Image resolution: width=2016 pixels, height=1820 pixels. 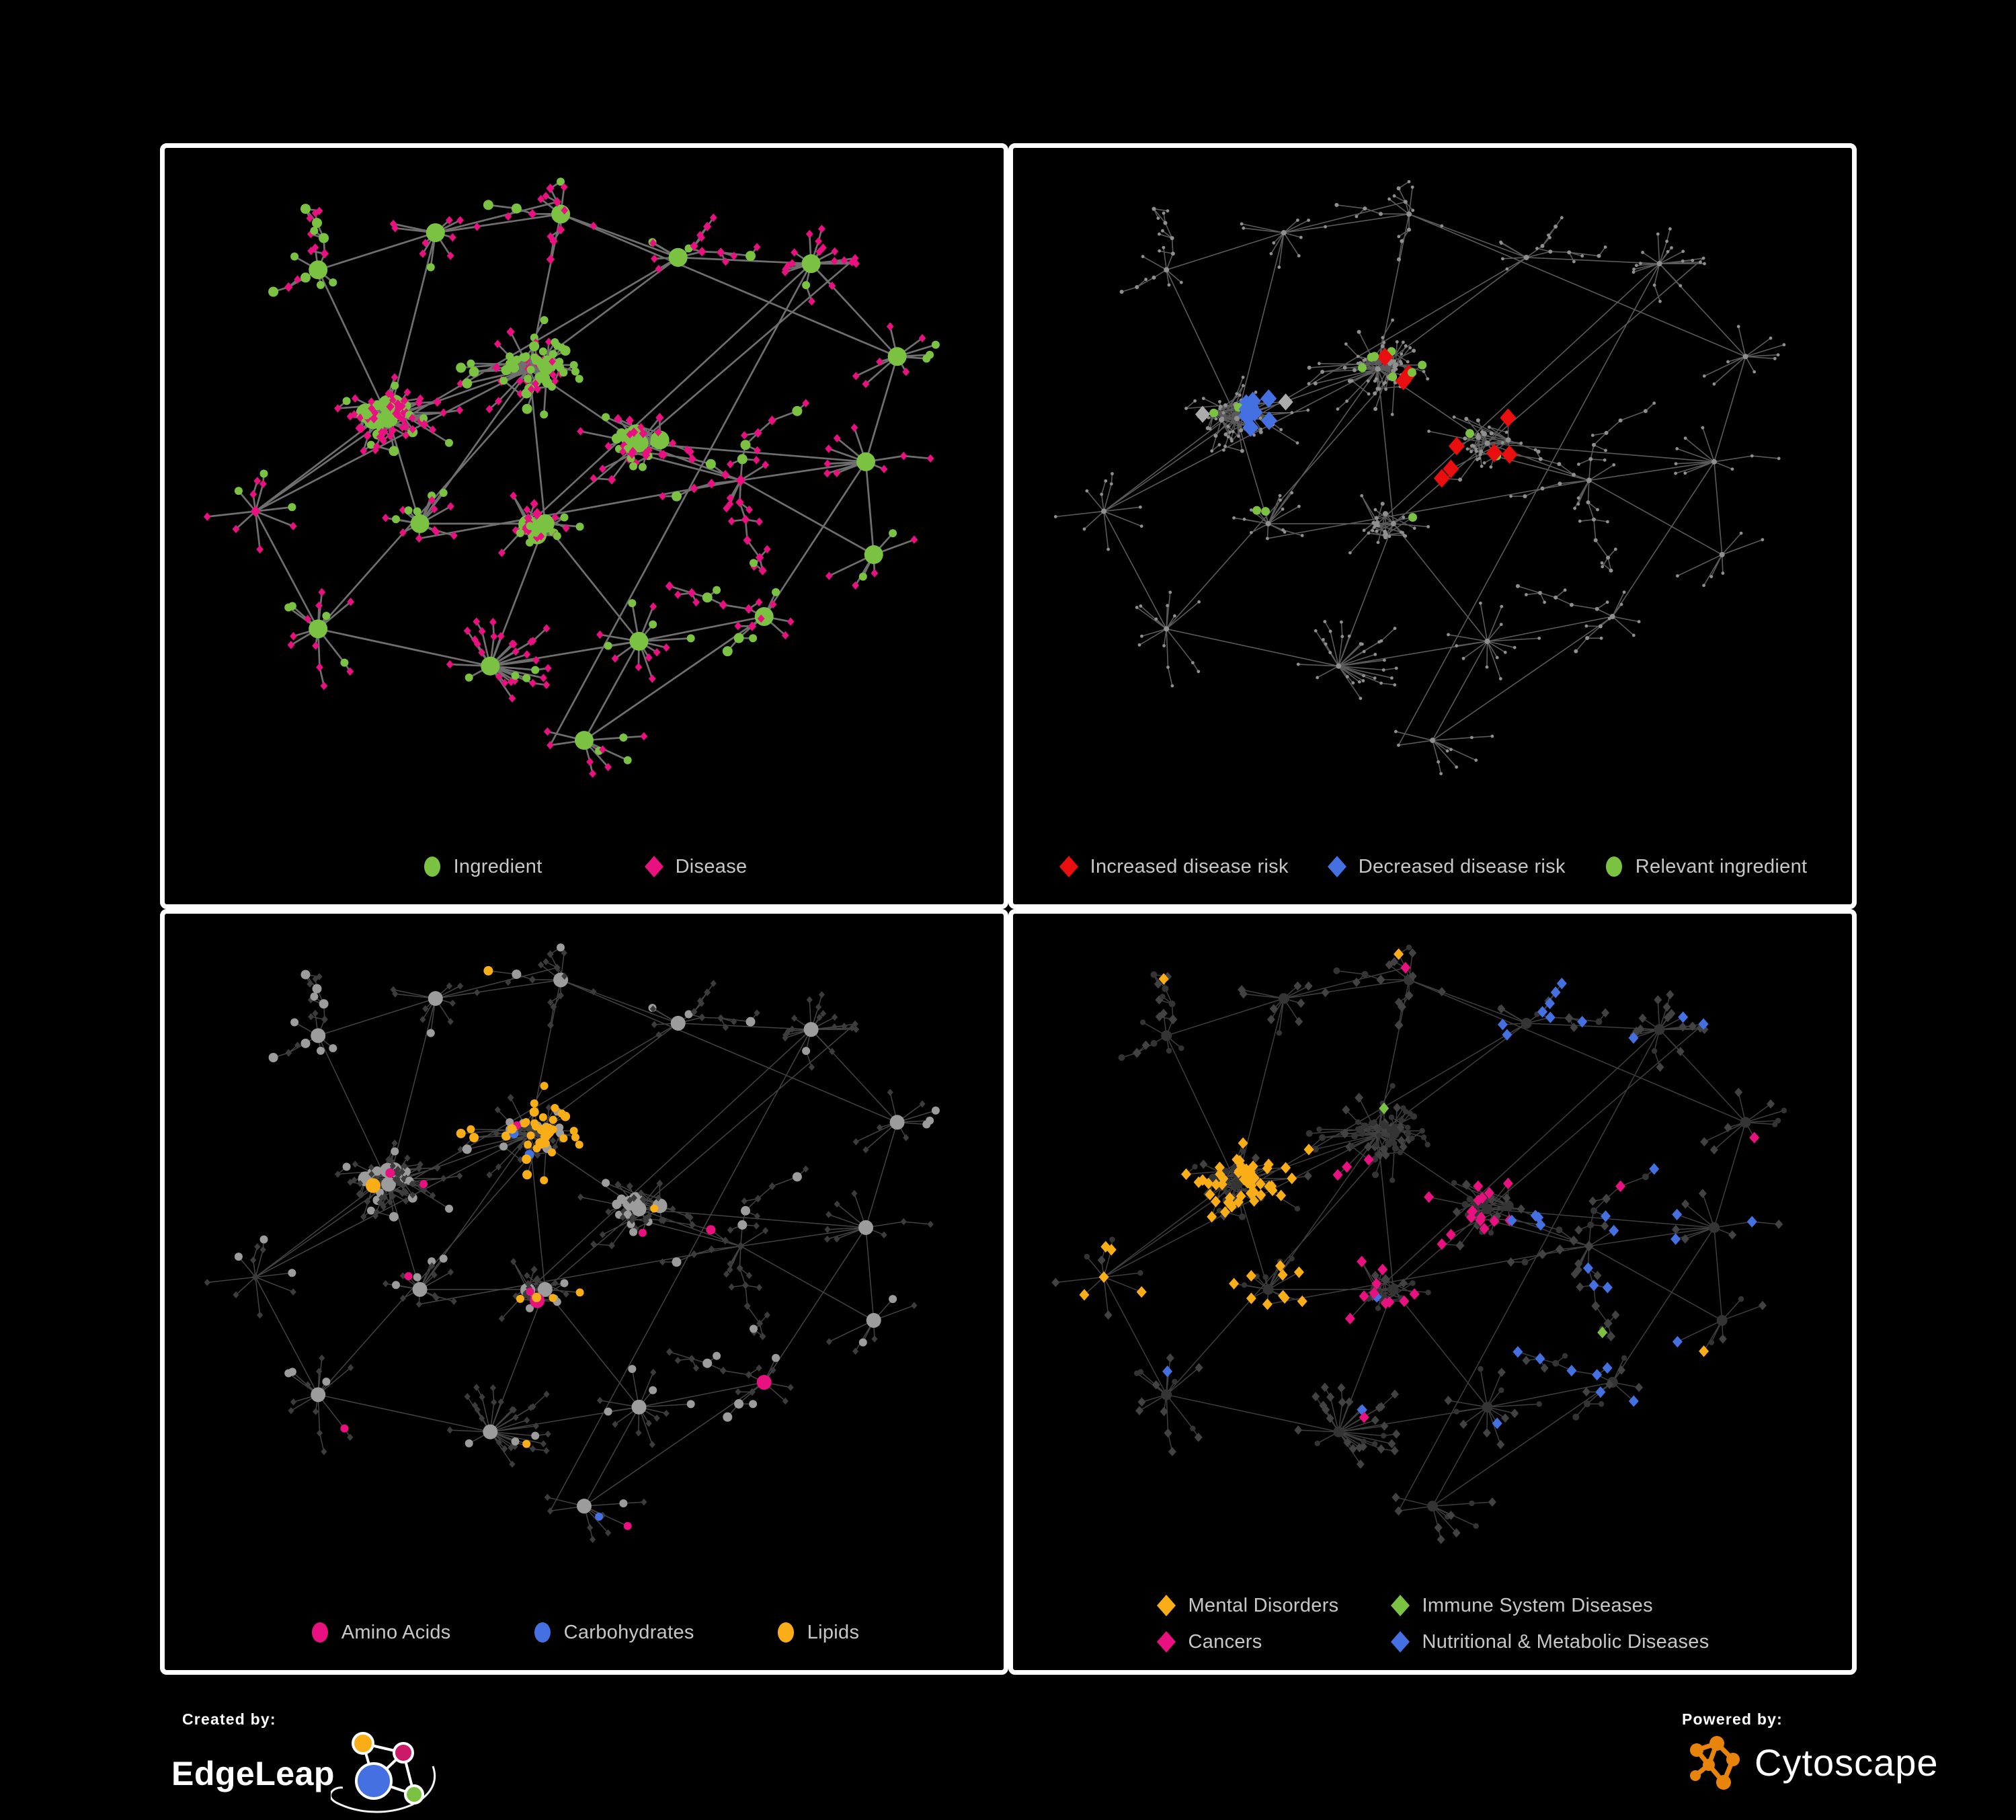 I want to click on legend-label: Carbohydrates, so click(x=628, y=1632).